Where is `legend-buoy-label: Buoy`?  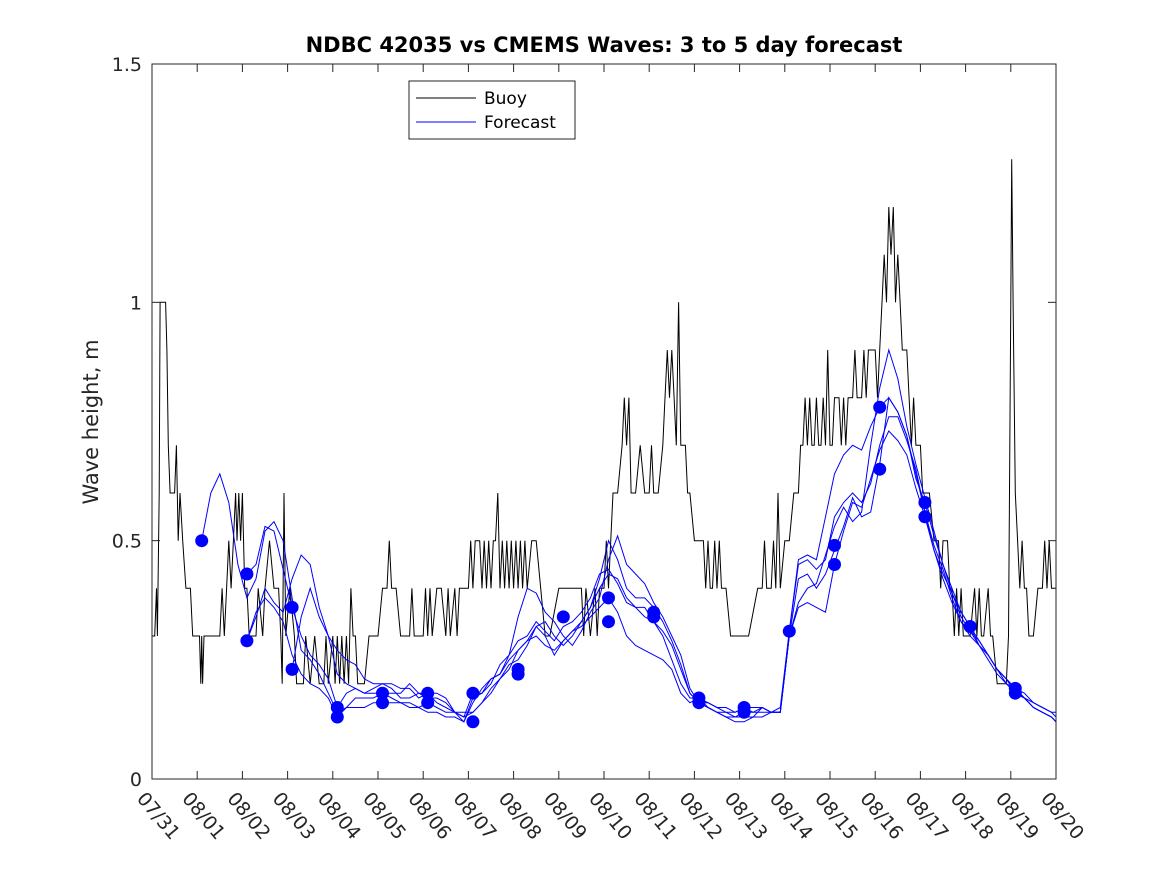 legend-buoy-label: Buoy is located at coordinates (505, 99).